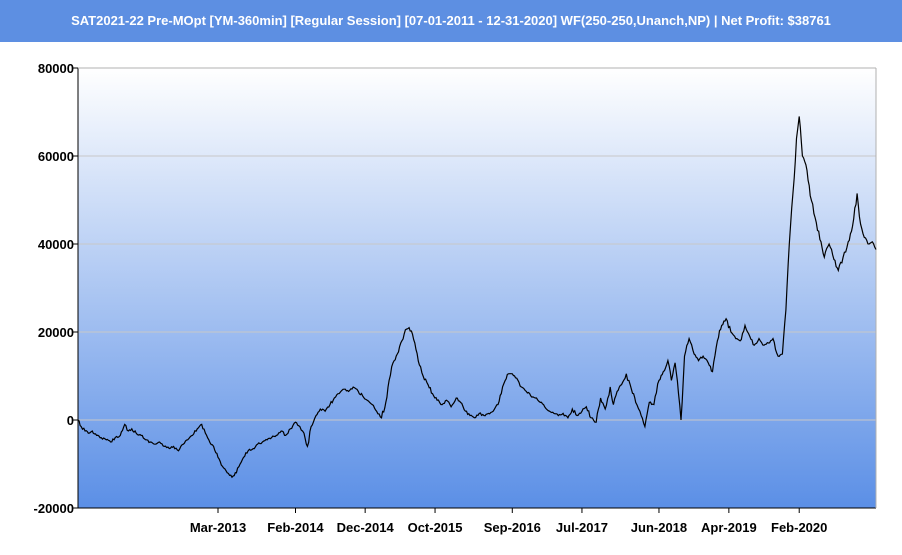 Image resolution: width=902 pixels, height=555 pixels. I want to click on y-tick-label: 20000, so click(56, 332).